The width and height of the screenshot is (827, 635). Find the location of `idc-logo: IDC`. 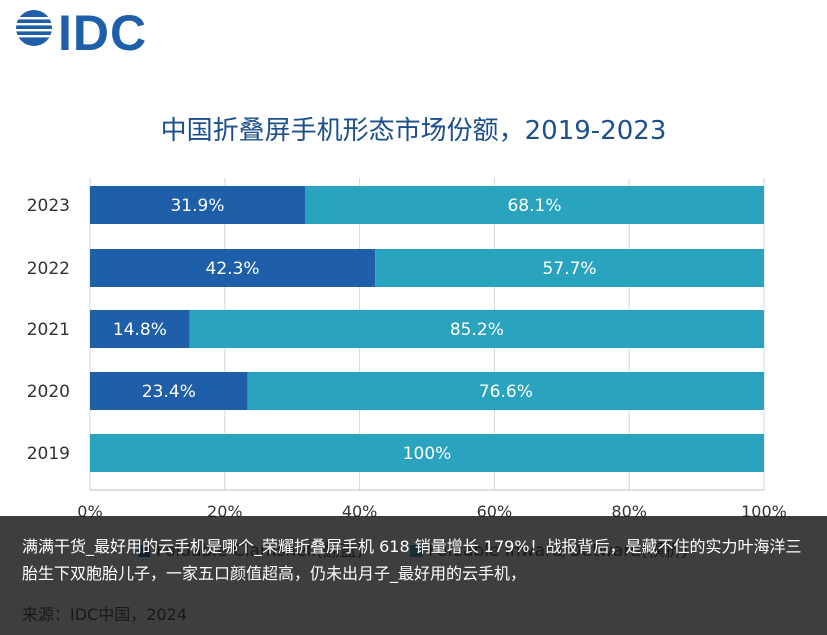

idc-logo: IDC is located at coordinates (89, 33).